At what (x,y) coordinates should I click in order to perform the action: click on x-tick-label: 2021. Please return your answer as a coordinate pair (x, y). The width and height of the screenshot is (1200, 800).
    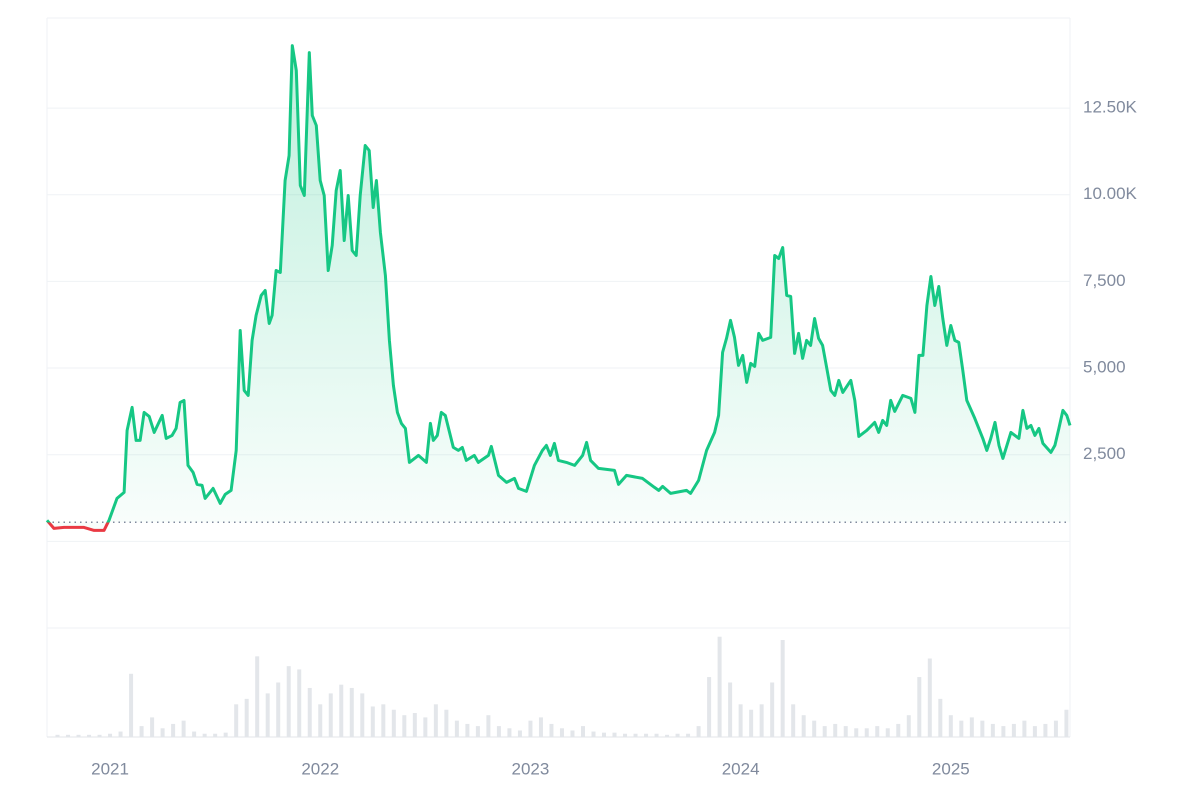
    Looking at the image, I should click on (110, 768).